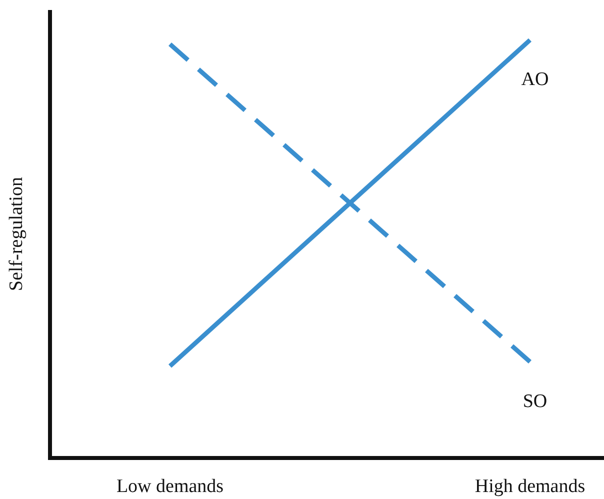  I want to click on series-label: SO, so click(535, 401).